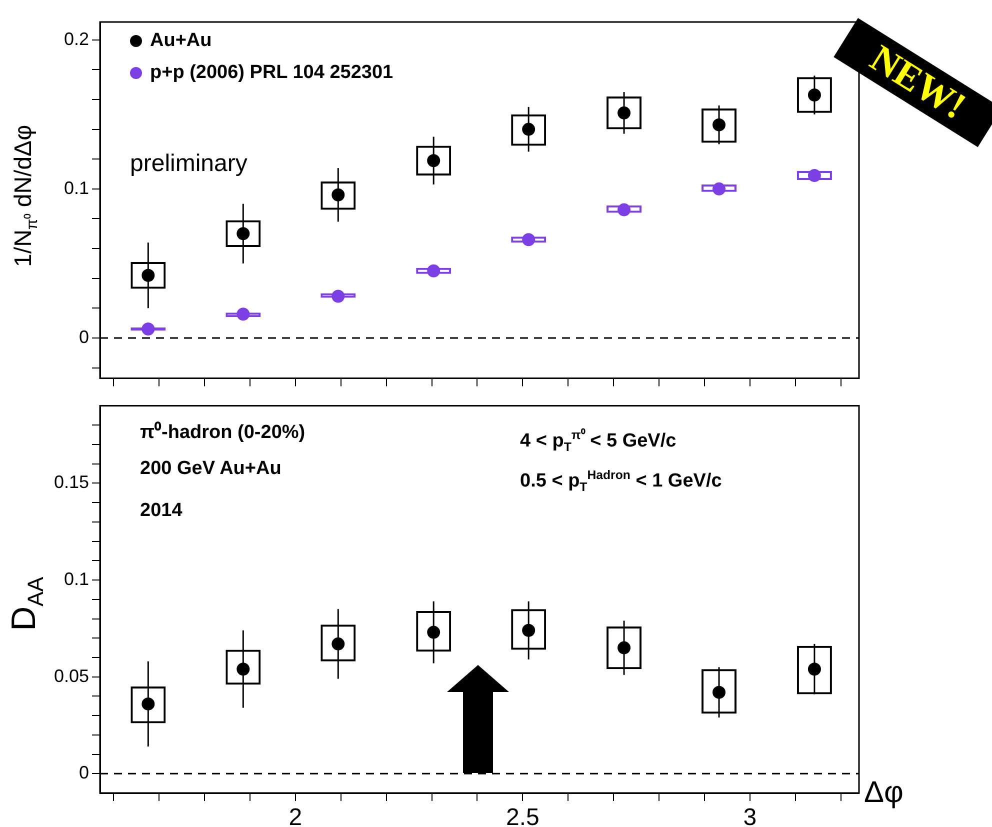 Image resolution: width=992 pixels, height=827 pixels. What do you see at coordinates (71, 676) in the screenshot?
I see `y-tick-label: 0.05` at bounding box center [71, 676].